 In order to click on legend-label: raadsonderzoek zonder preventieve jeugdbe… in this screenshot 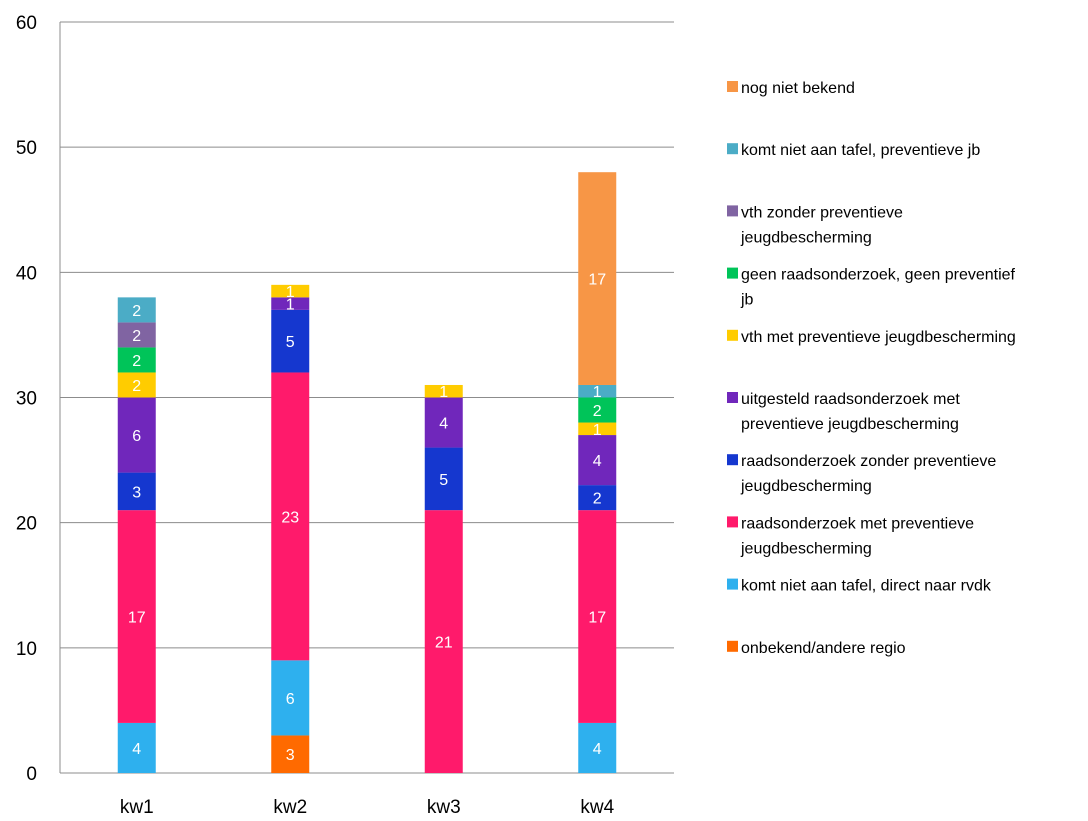, I will do `click(868, 474)`.